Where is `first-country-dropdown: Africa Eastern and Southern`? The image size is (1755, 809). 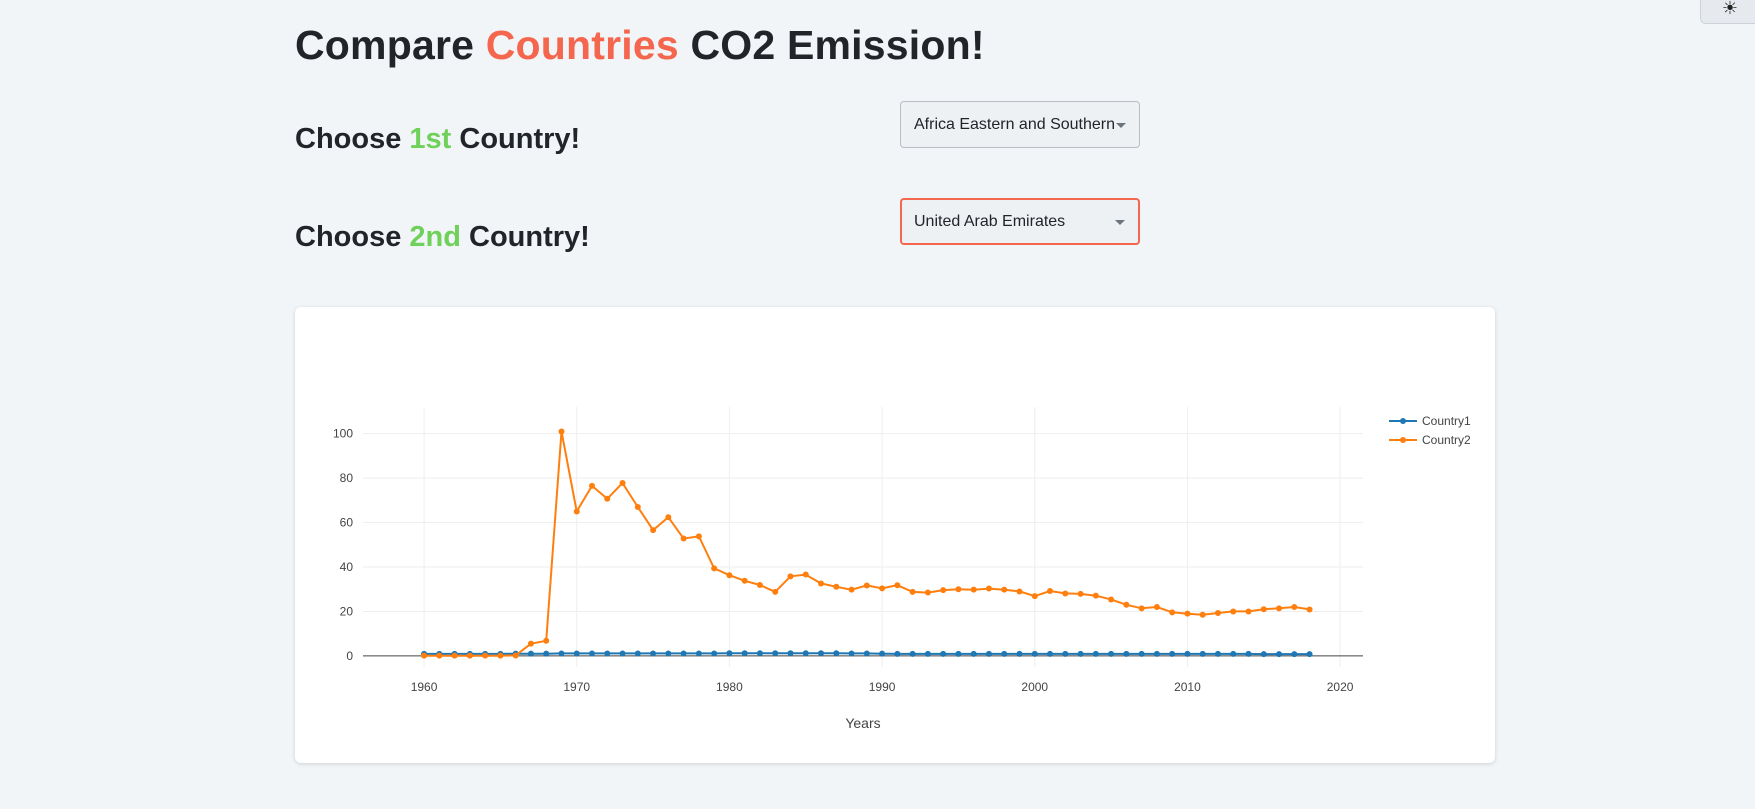
first-country-dropdown: Africa Eastern and Southern is located at coordinates (1020, 124).